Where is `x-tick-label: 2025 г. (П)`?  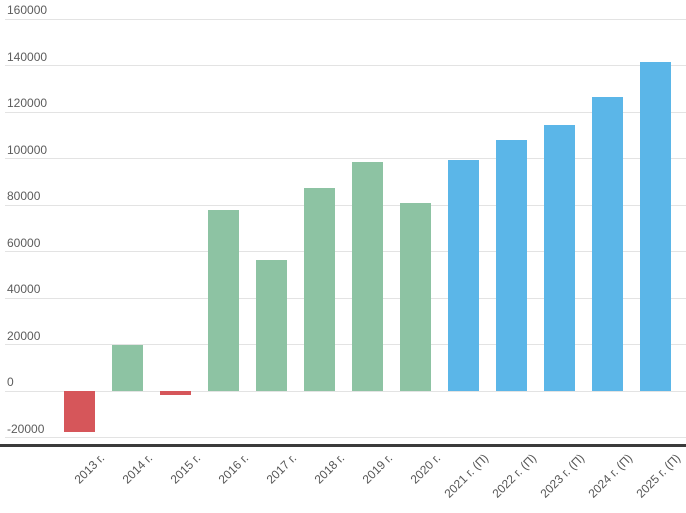 x-tick-label: 2025 г. (П) is located at coordinates (658, 476).